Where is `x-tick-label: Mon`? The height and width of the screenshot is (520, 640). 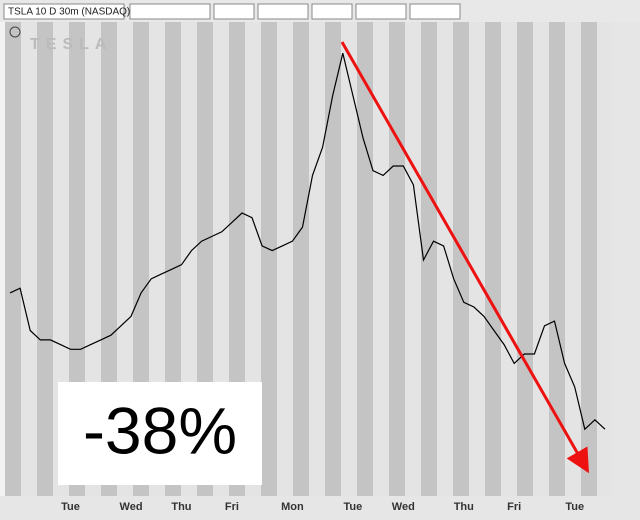 x-tick-label: Mon is located at coordinates (292, 507).